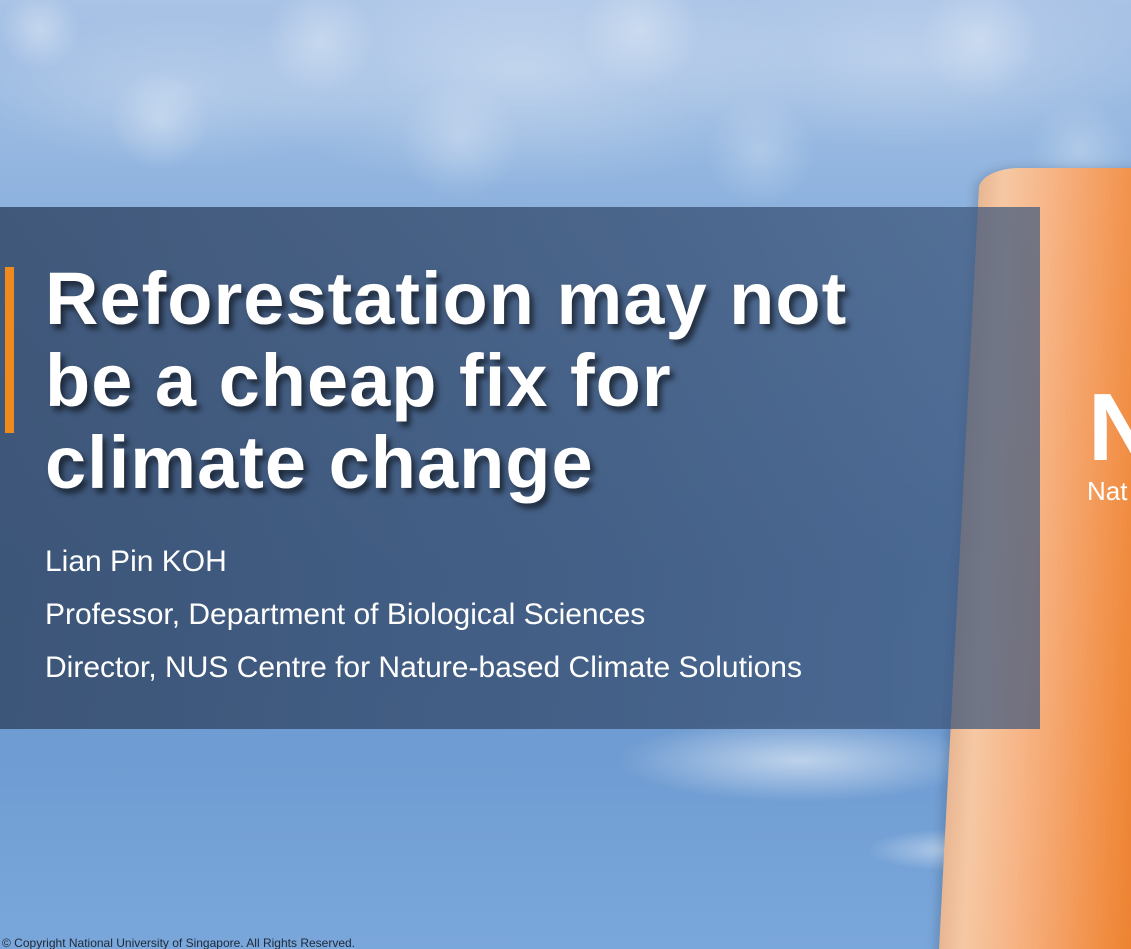 The width and height of the screenshot is (1131, 949). Describe the element at coordinates (1109, 427) in the screenshot. I see `nus-logo-text: N` at that location.